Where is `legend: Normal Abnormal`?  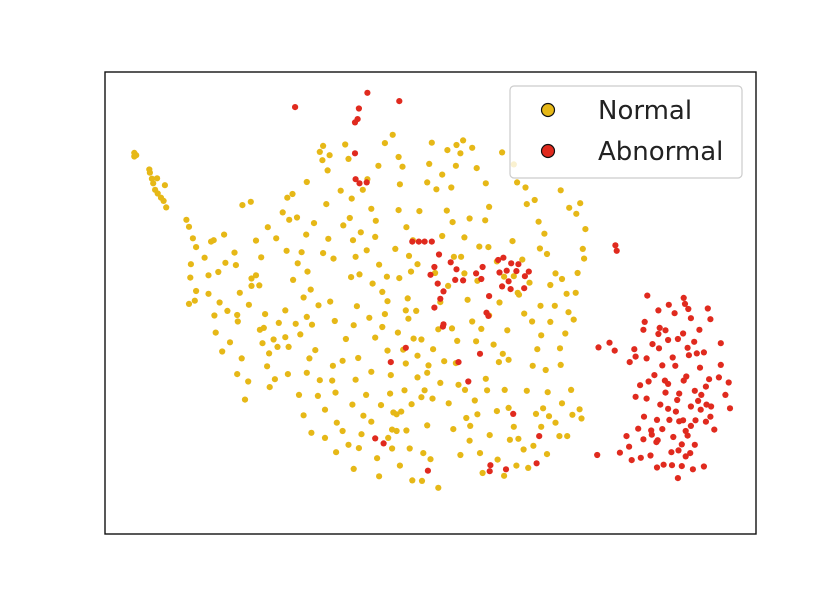
legend: Normal Abnormal is located at coordinates (626, 132).